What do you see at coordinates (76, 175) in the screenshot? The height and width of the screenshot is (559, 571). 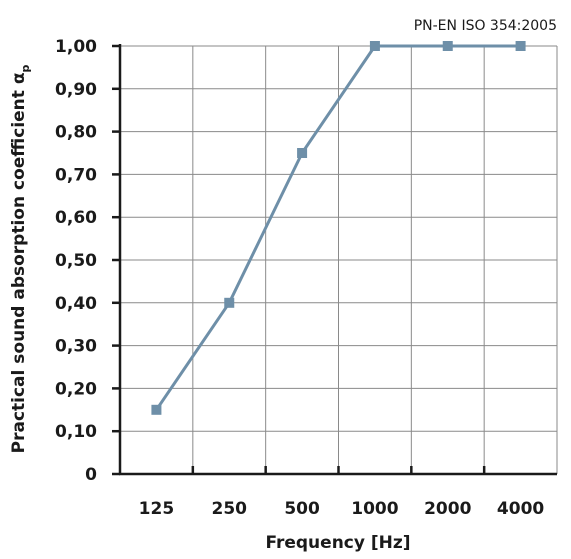 I see `y-tick-label: 0,70` at bounding box center [76, 175].